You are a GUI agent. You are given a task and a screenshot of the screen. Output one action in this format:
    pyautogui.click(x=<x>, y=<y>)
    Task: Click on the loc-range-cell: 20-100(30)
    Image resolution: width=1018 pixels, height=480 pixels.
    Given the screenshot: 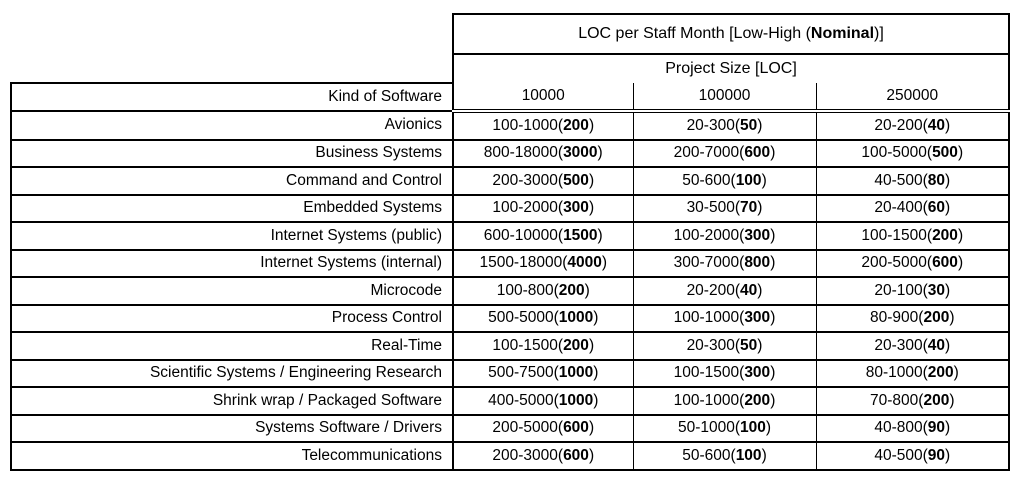 What is the action you would take?
    pyautogui.click(x=913, y=291)
    